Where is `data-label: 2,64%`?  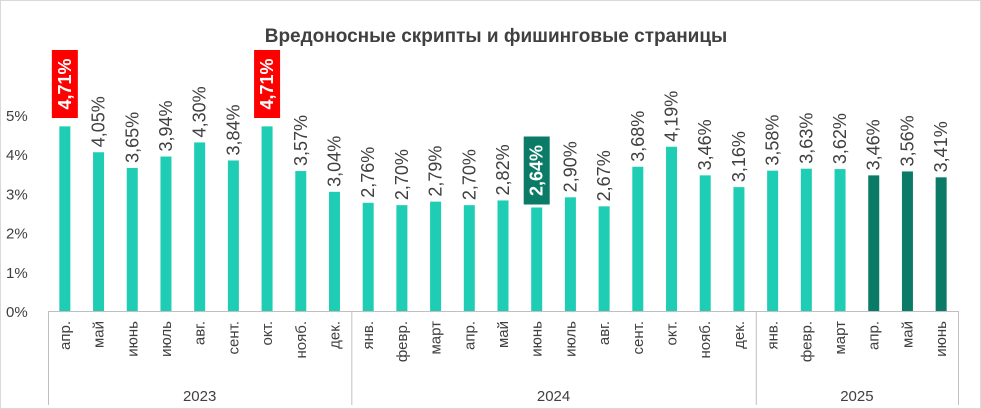 data-label: 2,64% is located at coordinates (537, 170).